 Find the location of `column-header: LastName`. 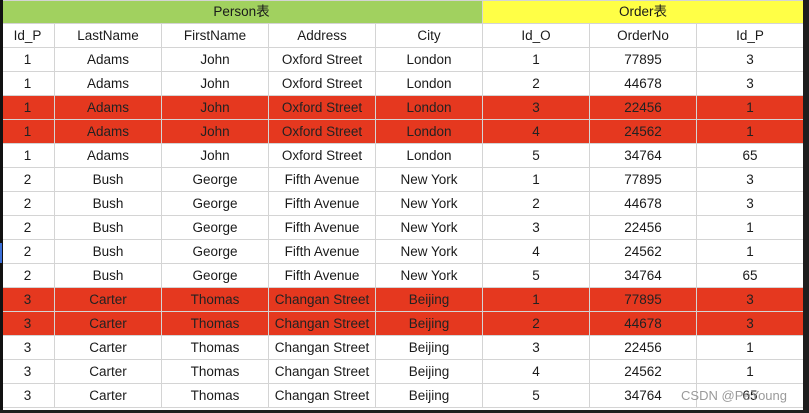

column-header: LastName is located at coordinates (108, 35).